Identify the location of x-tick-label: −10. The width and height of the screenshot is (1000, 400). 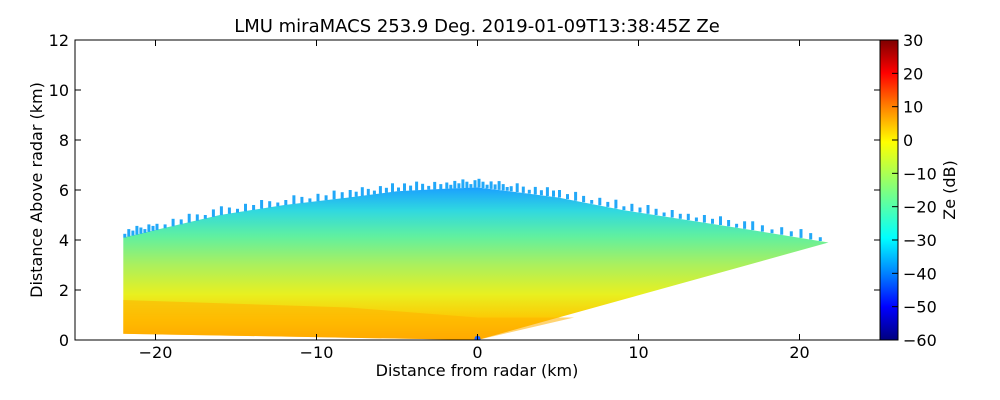
(317, 352).